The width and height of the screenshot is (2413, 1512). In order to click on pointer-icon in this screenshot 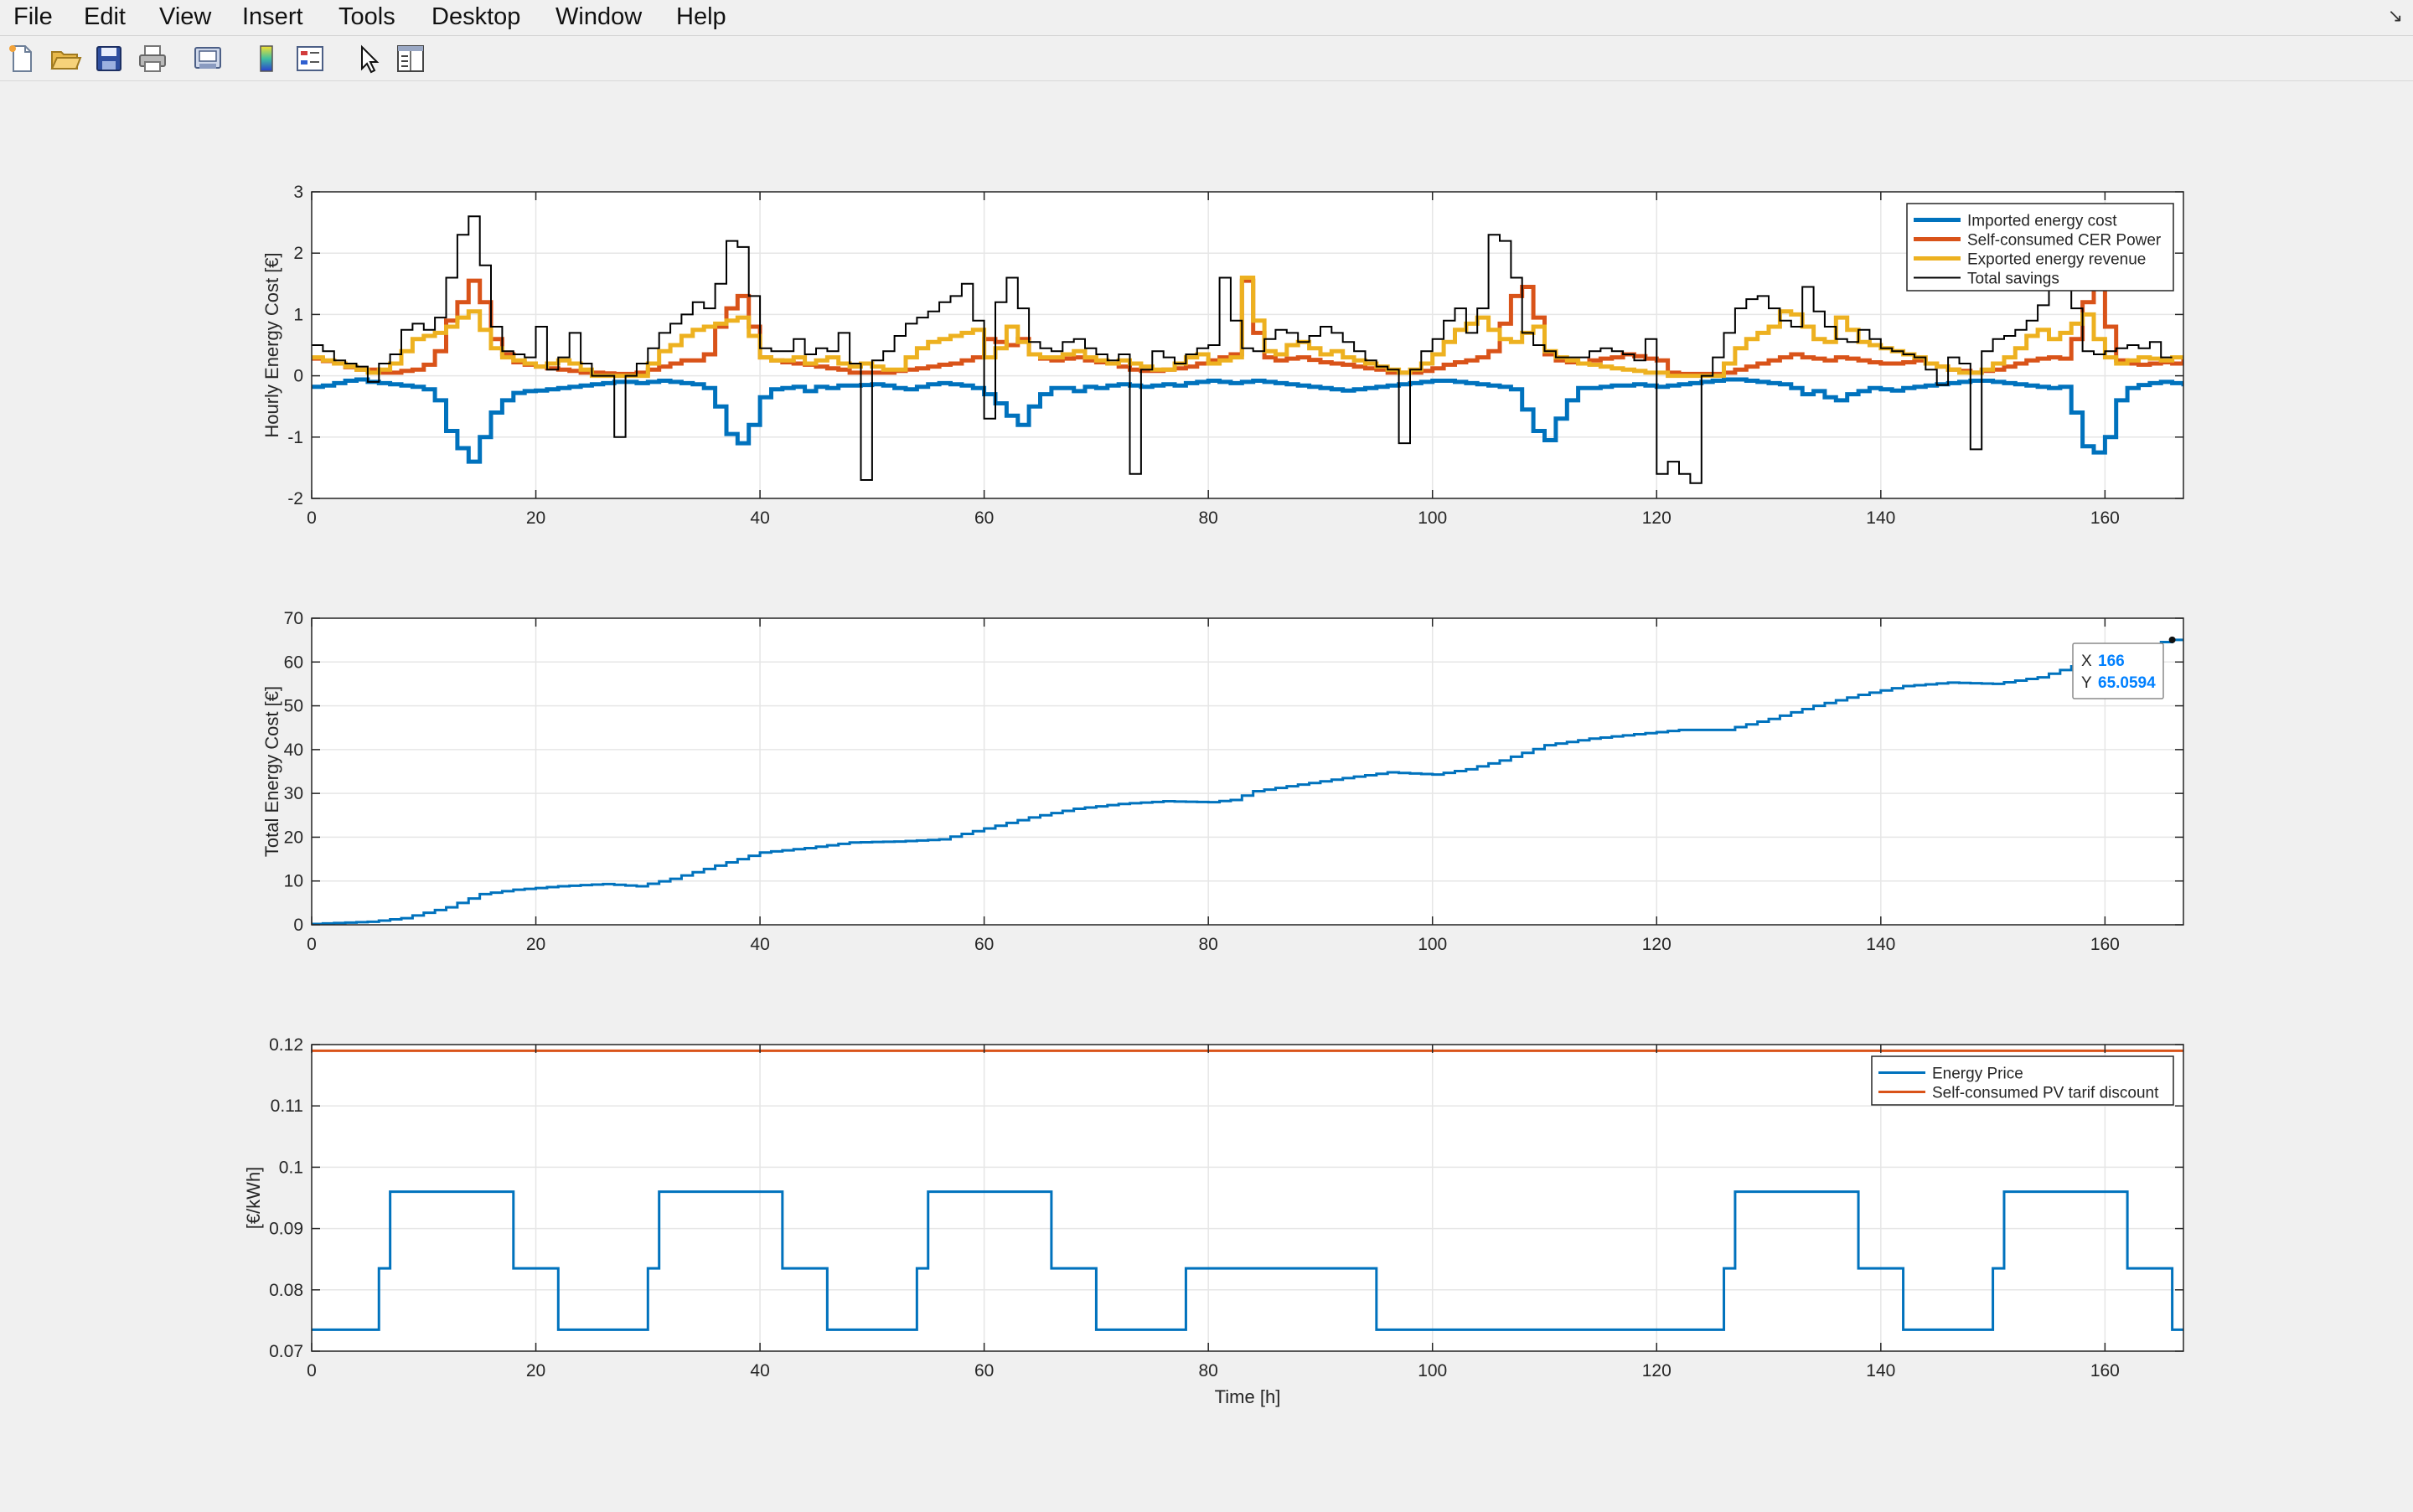, I will do `click(368, 59)`.